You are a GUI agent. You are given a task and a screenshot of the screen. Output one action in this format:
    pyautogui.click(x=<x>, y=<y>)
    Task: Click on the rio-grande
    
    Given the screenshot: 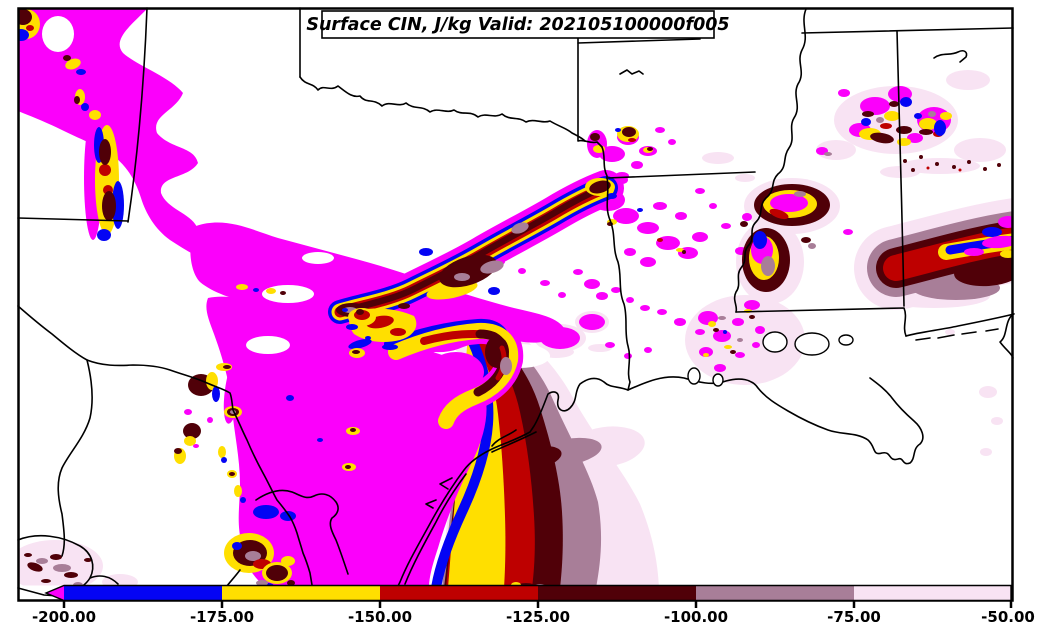 What is the action you would take?
    pyautogui.click(x=165, y=445)
    